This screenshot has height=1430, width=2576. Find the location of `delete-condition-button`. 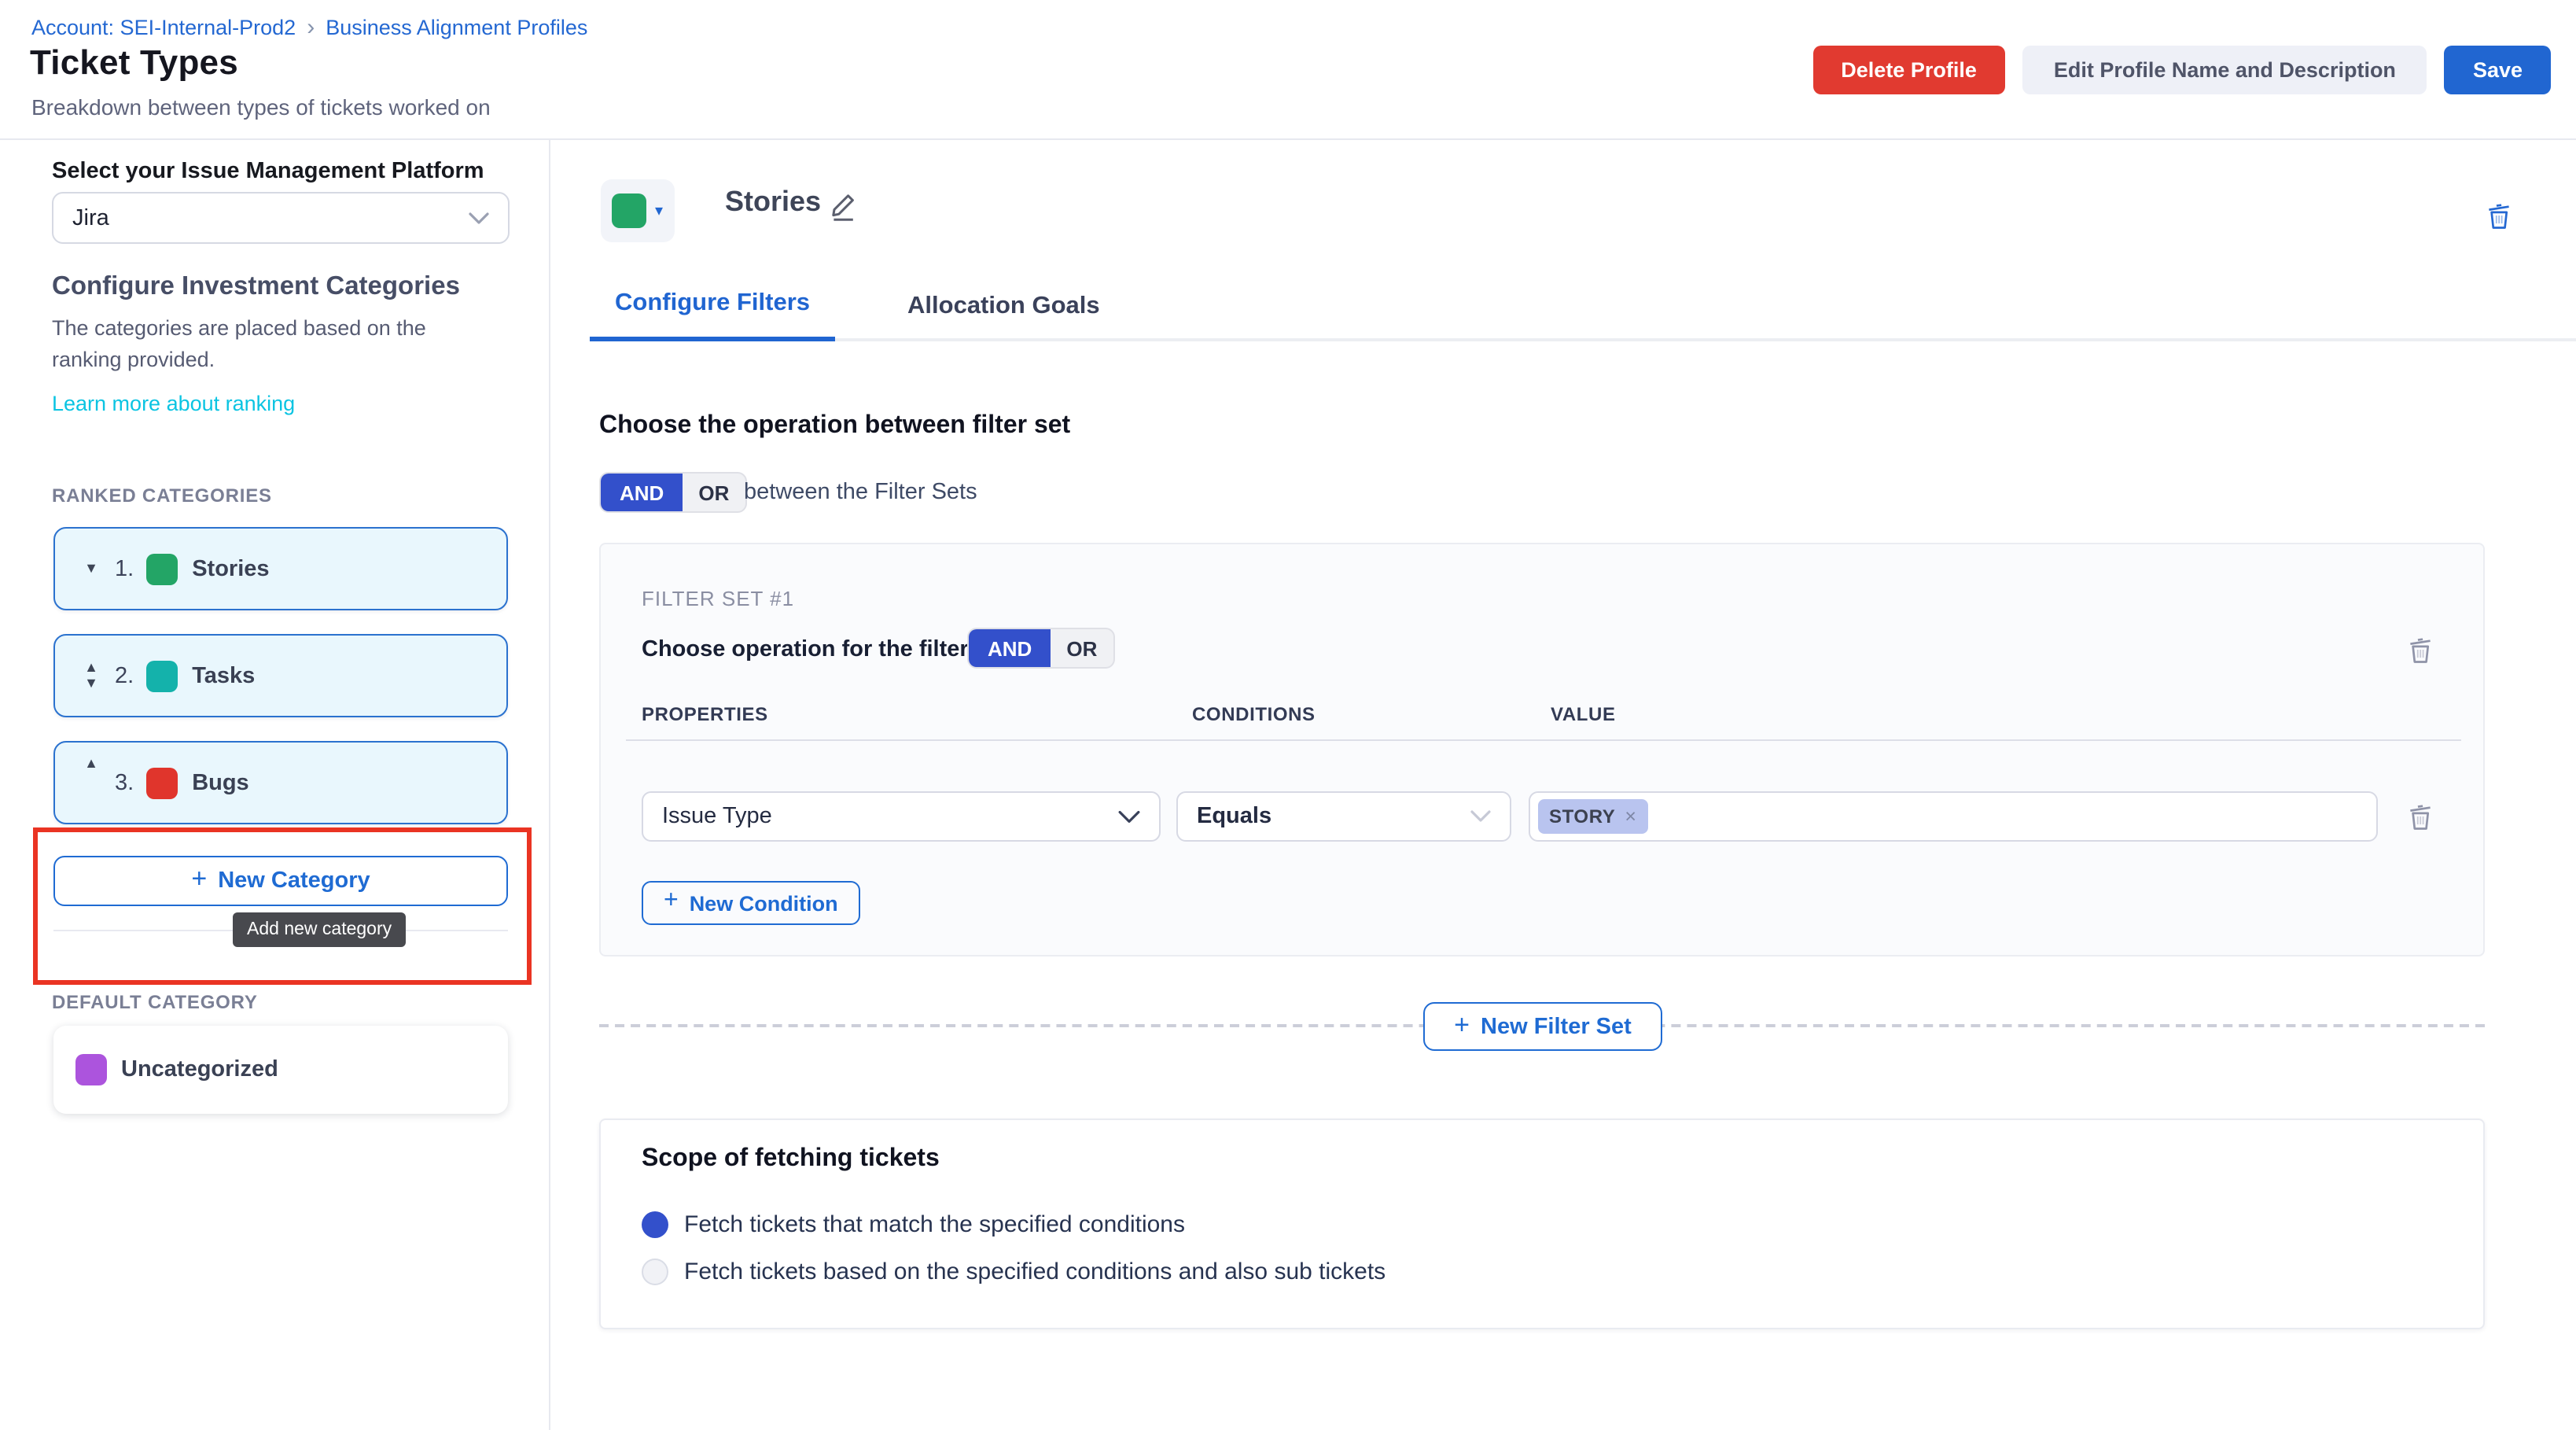

delete-condition-button is located at coordinates (2420, 816).